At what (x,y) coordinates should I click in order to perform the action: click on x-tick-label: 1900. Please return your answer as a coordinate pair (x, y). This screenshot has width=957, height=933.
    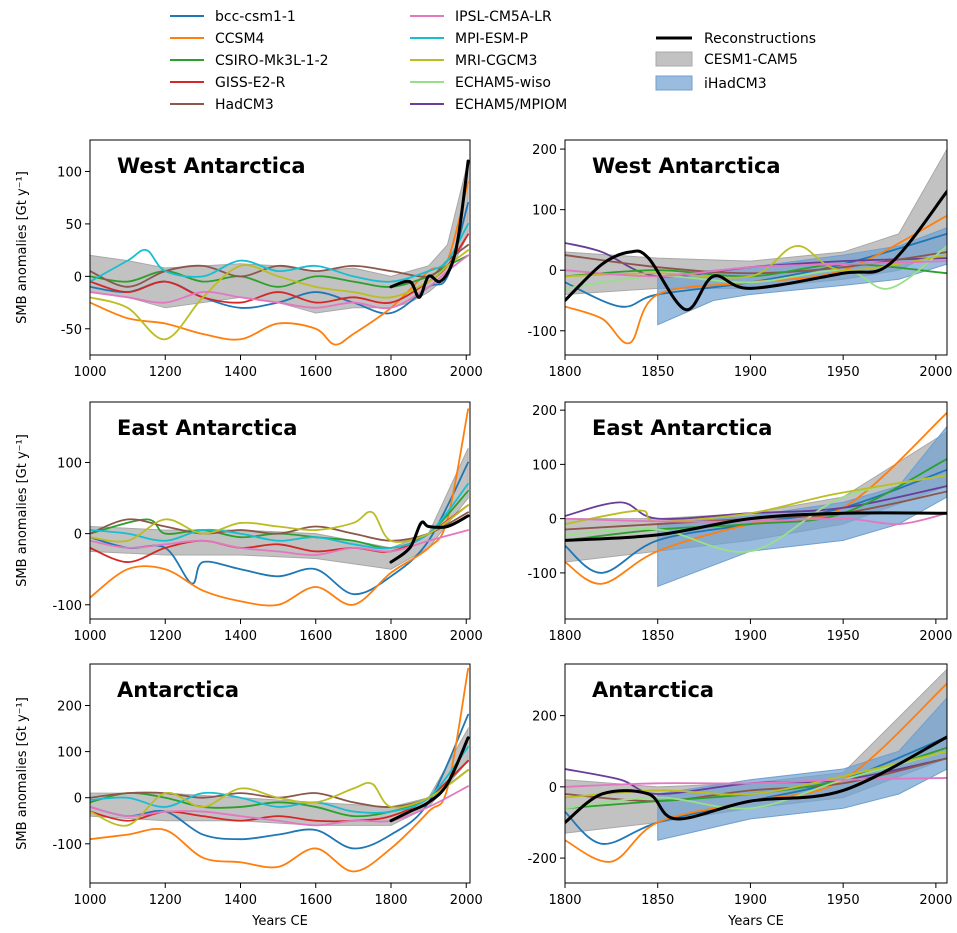
    Looking at the image, I should click on (750, 636).